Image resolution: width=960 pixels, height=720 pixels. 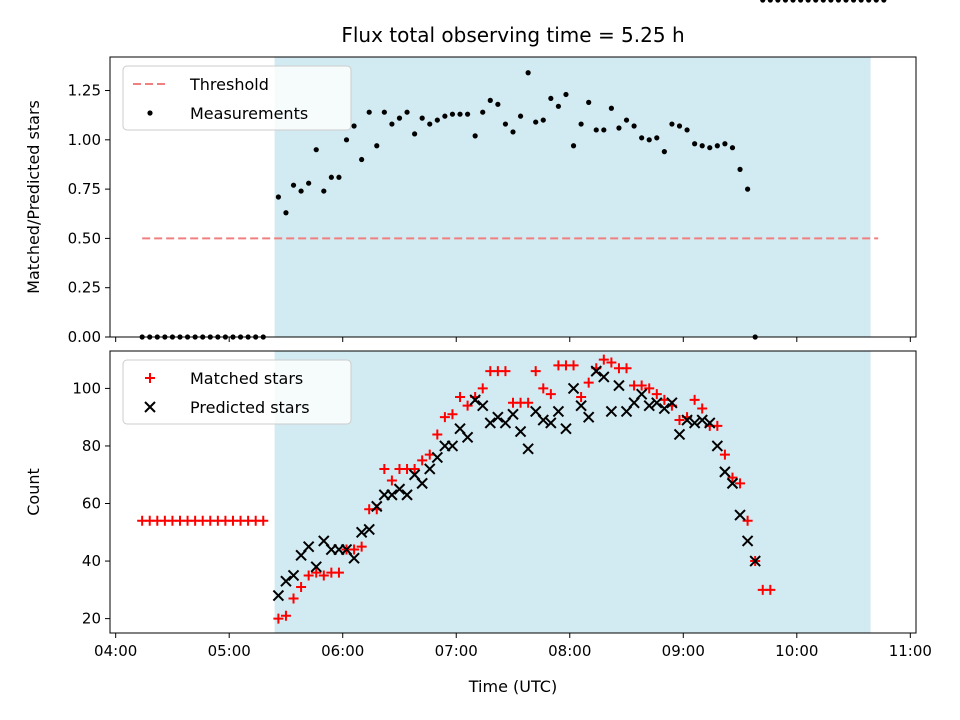 I want to click on y-tick-label: 0.25, so click(x=84, y=288).